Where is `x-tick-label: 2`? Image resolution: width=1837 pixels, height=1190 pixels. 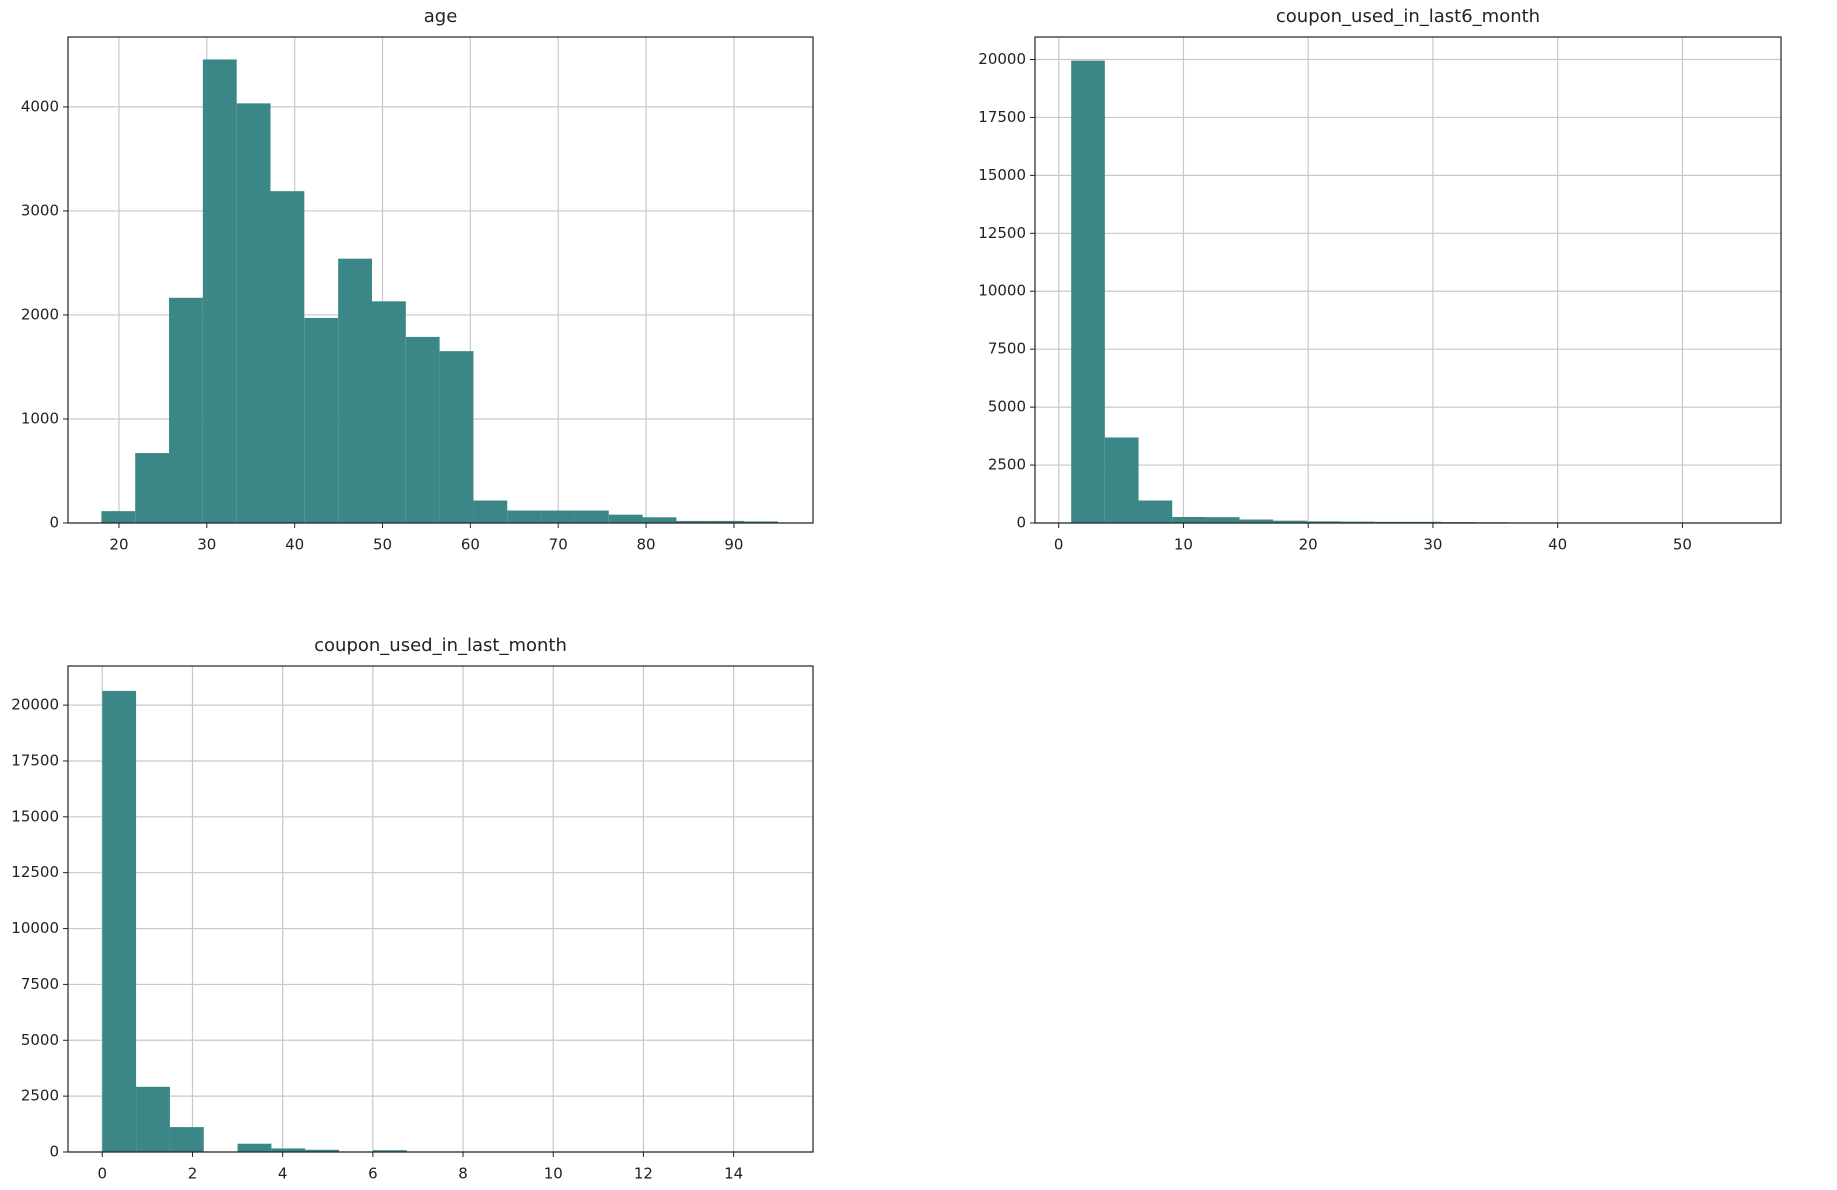
x-tick-label: 2 is located at coordinates (193, 1174).